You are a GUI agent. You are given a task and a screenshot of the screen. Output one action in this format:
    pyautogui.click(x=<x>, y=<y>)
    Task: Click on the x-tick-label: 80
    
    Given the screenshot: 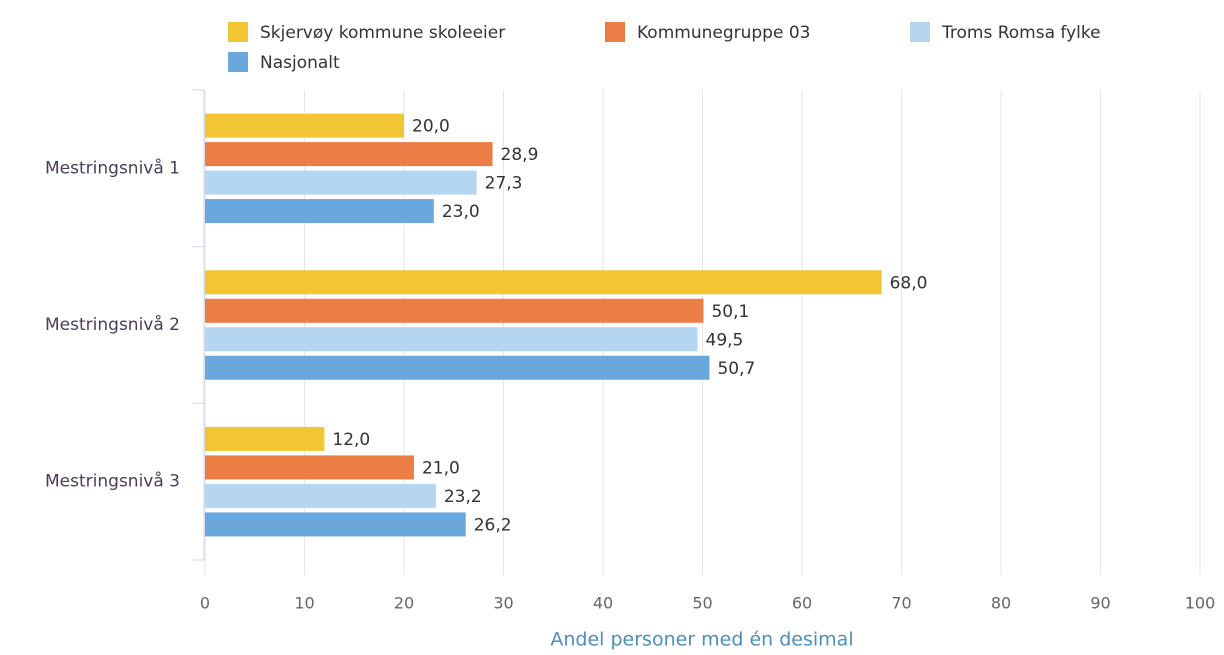 What is the action you would take?
    pyautogui.click(x=1001, y=603)
    